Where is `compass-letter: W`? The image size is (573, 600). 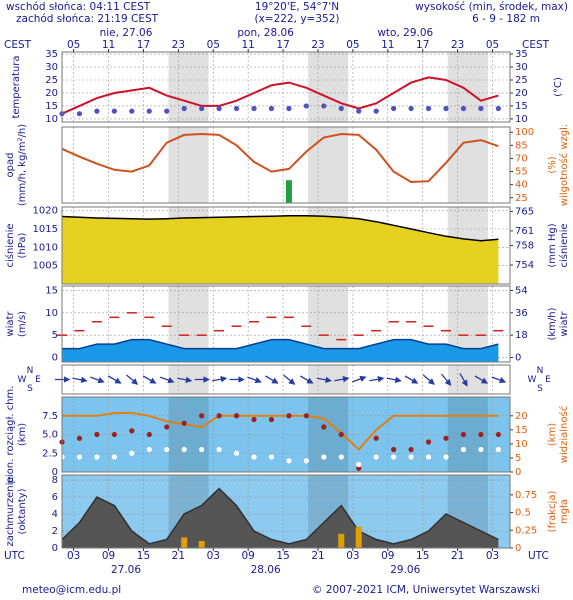 compass-letter: W is located at coordinates (532, 380).